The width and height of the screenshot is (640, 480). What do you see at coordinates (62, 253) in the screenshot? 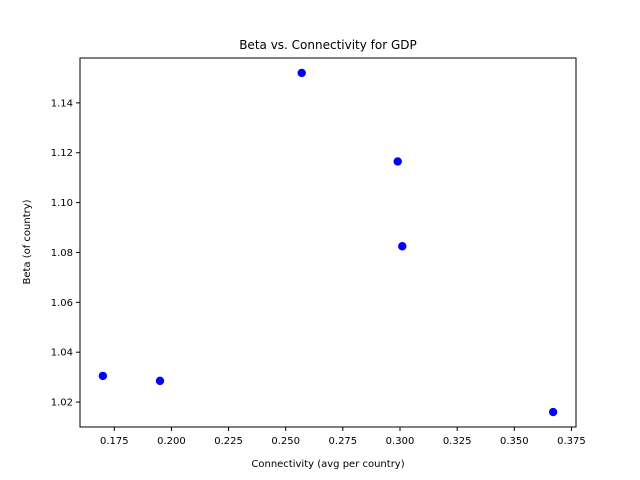
I see `y-tick-label: 1.08` at bounding box center [62, 253].